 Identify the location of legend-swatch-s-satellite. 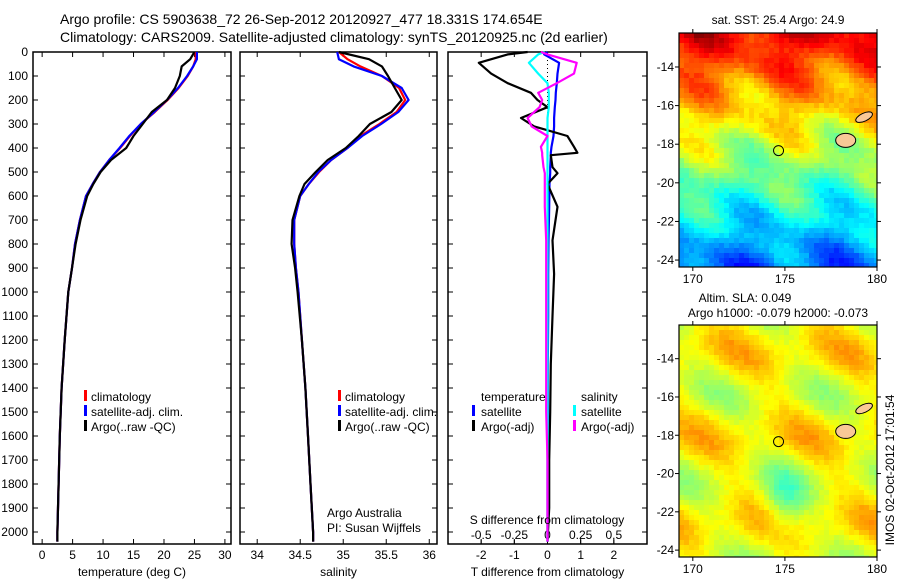
(574, 410).